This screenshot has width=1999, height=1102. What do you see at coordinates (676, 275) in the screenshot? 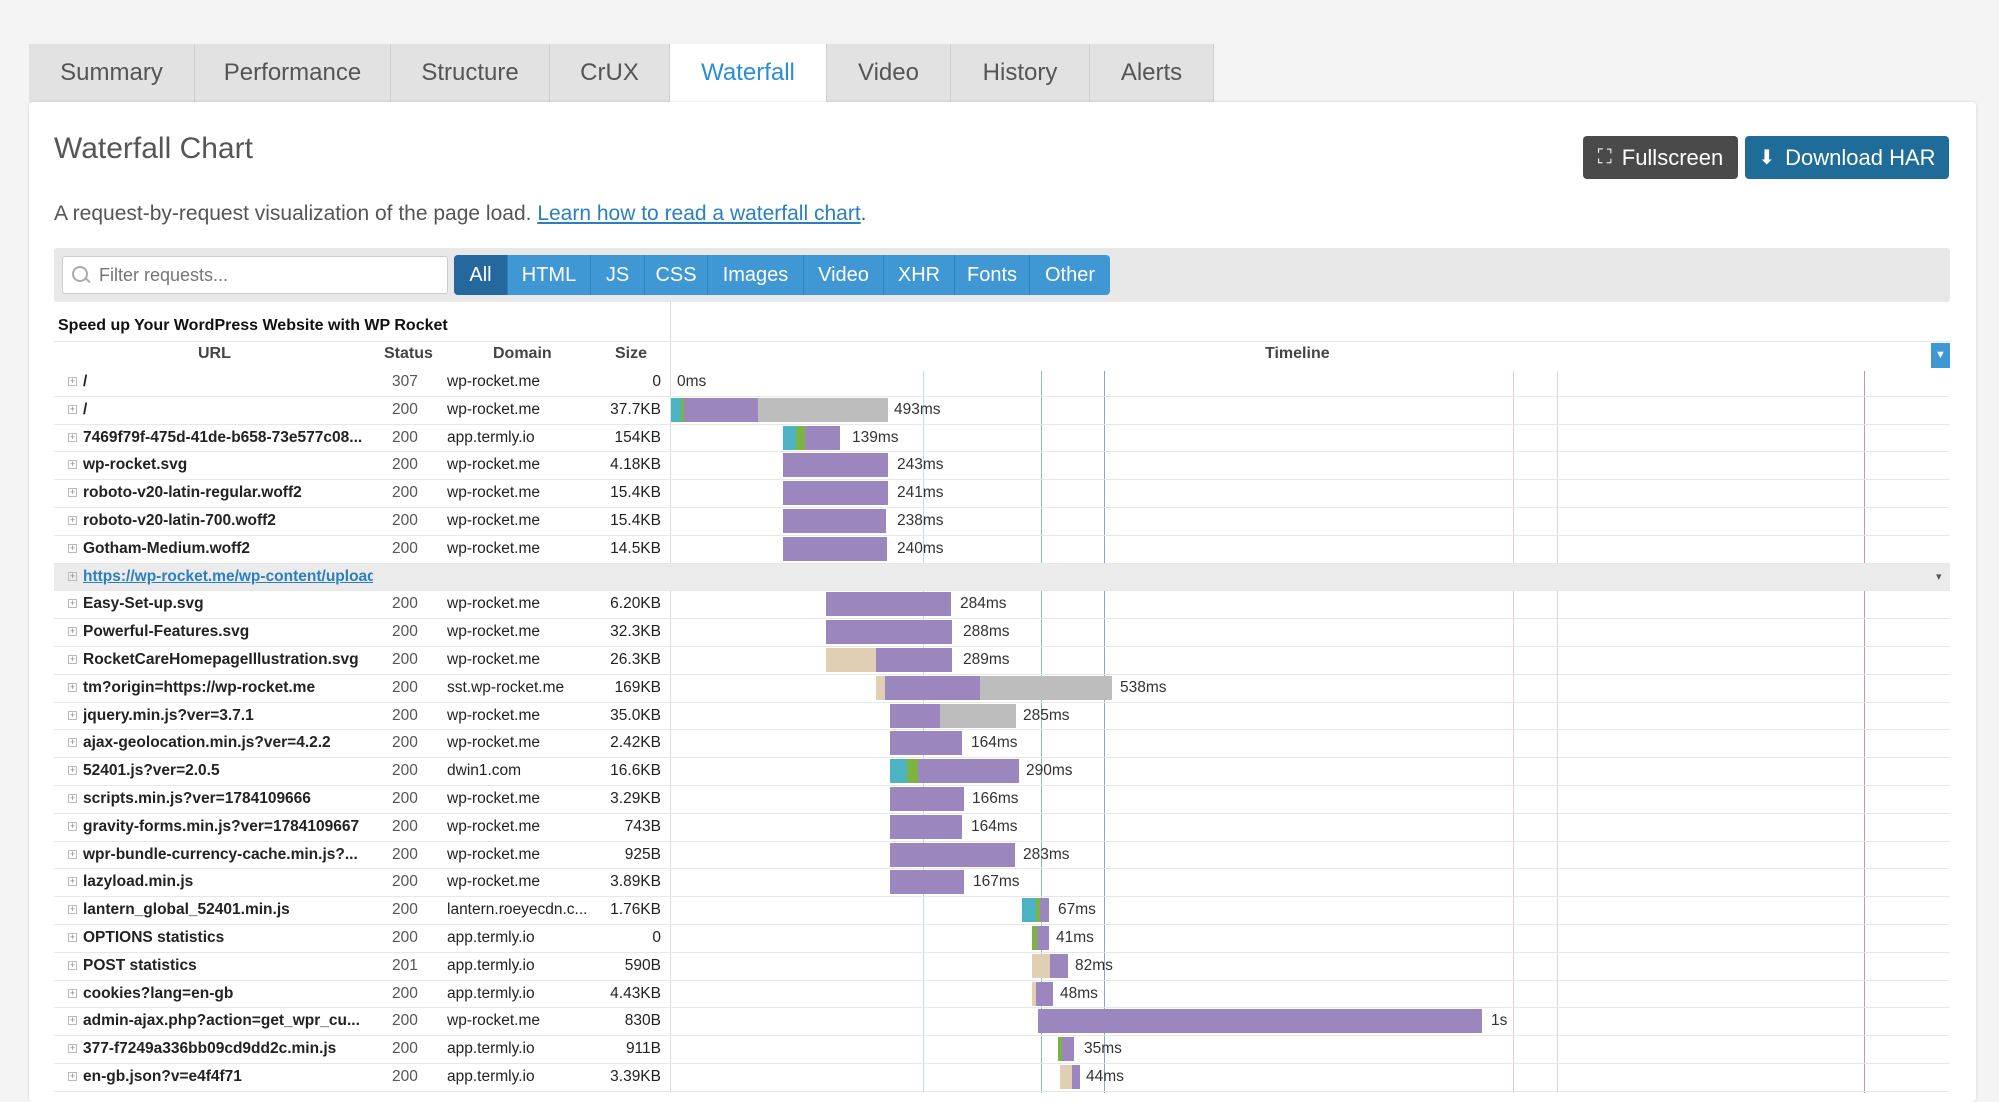
I see `filter-css: CSS` at bounding box center [676, 275].